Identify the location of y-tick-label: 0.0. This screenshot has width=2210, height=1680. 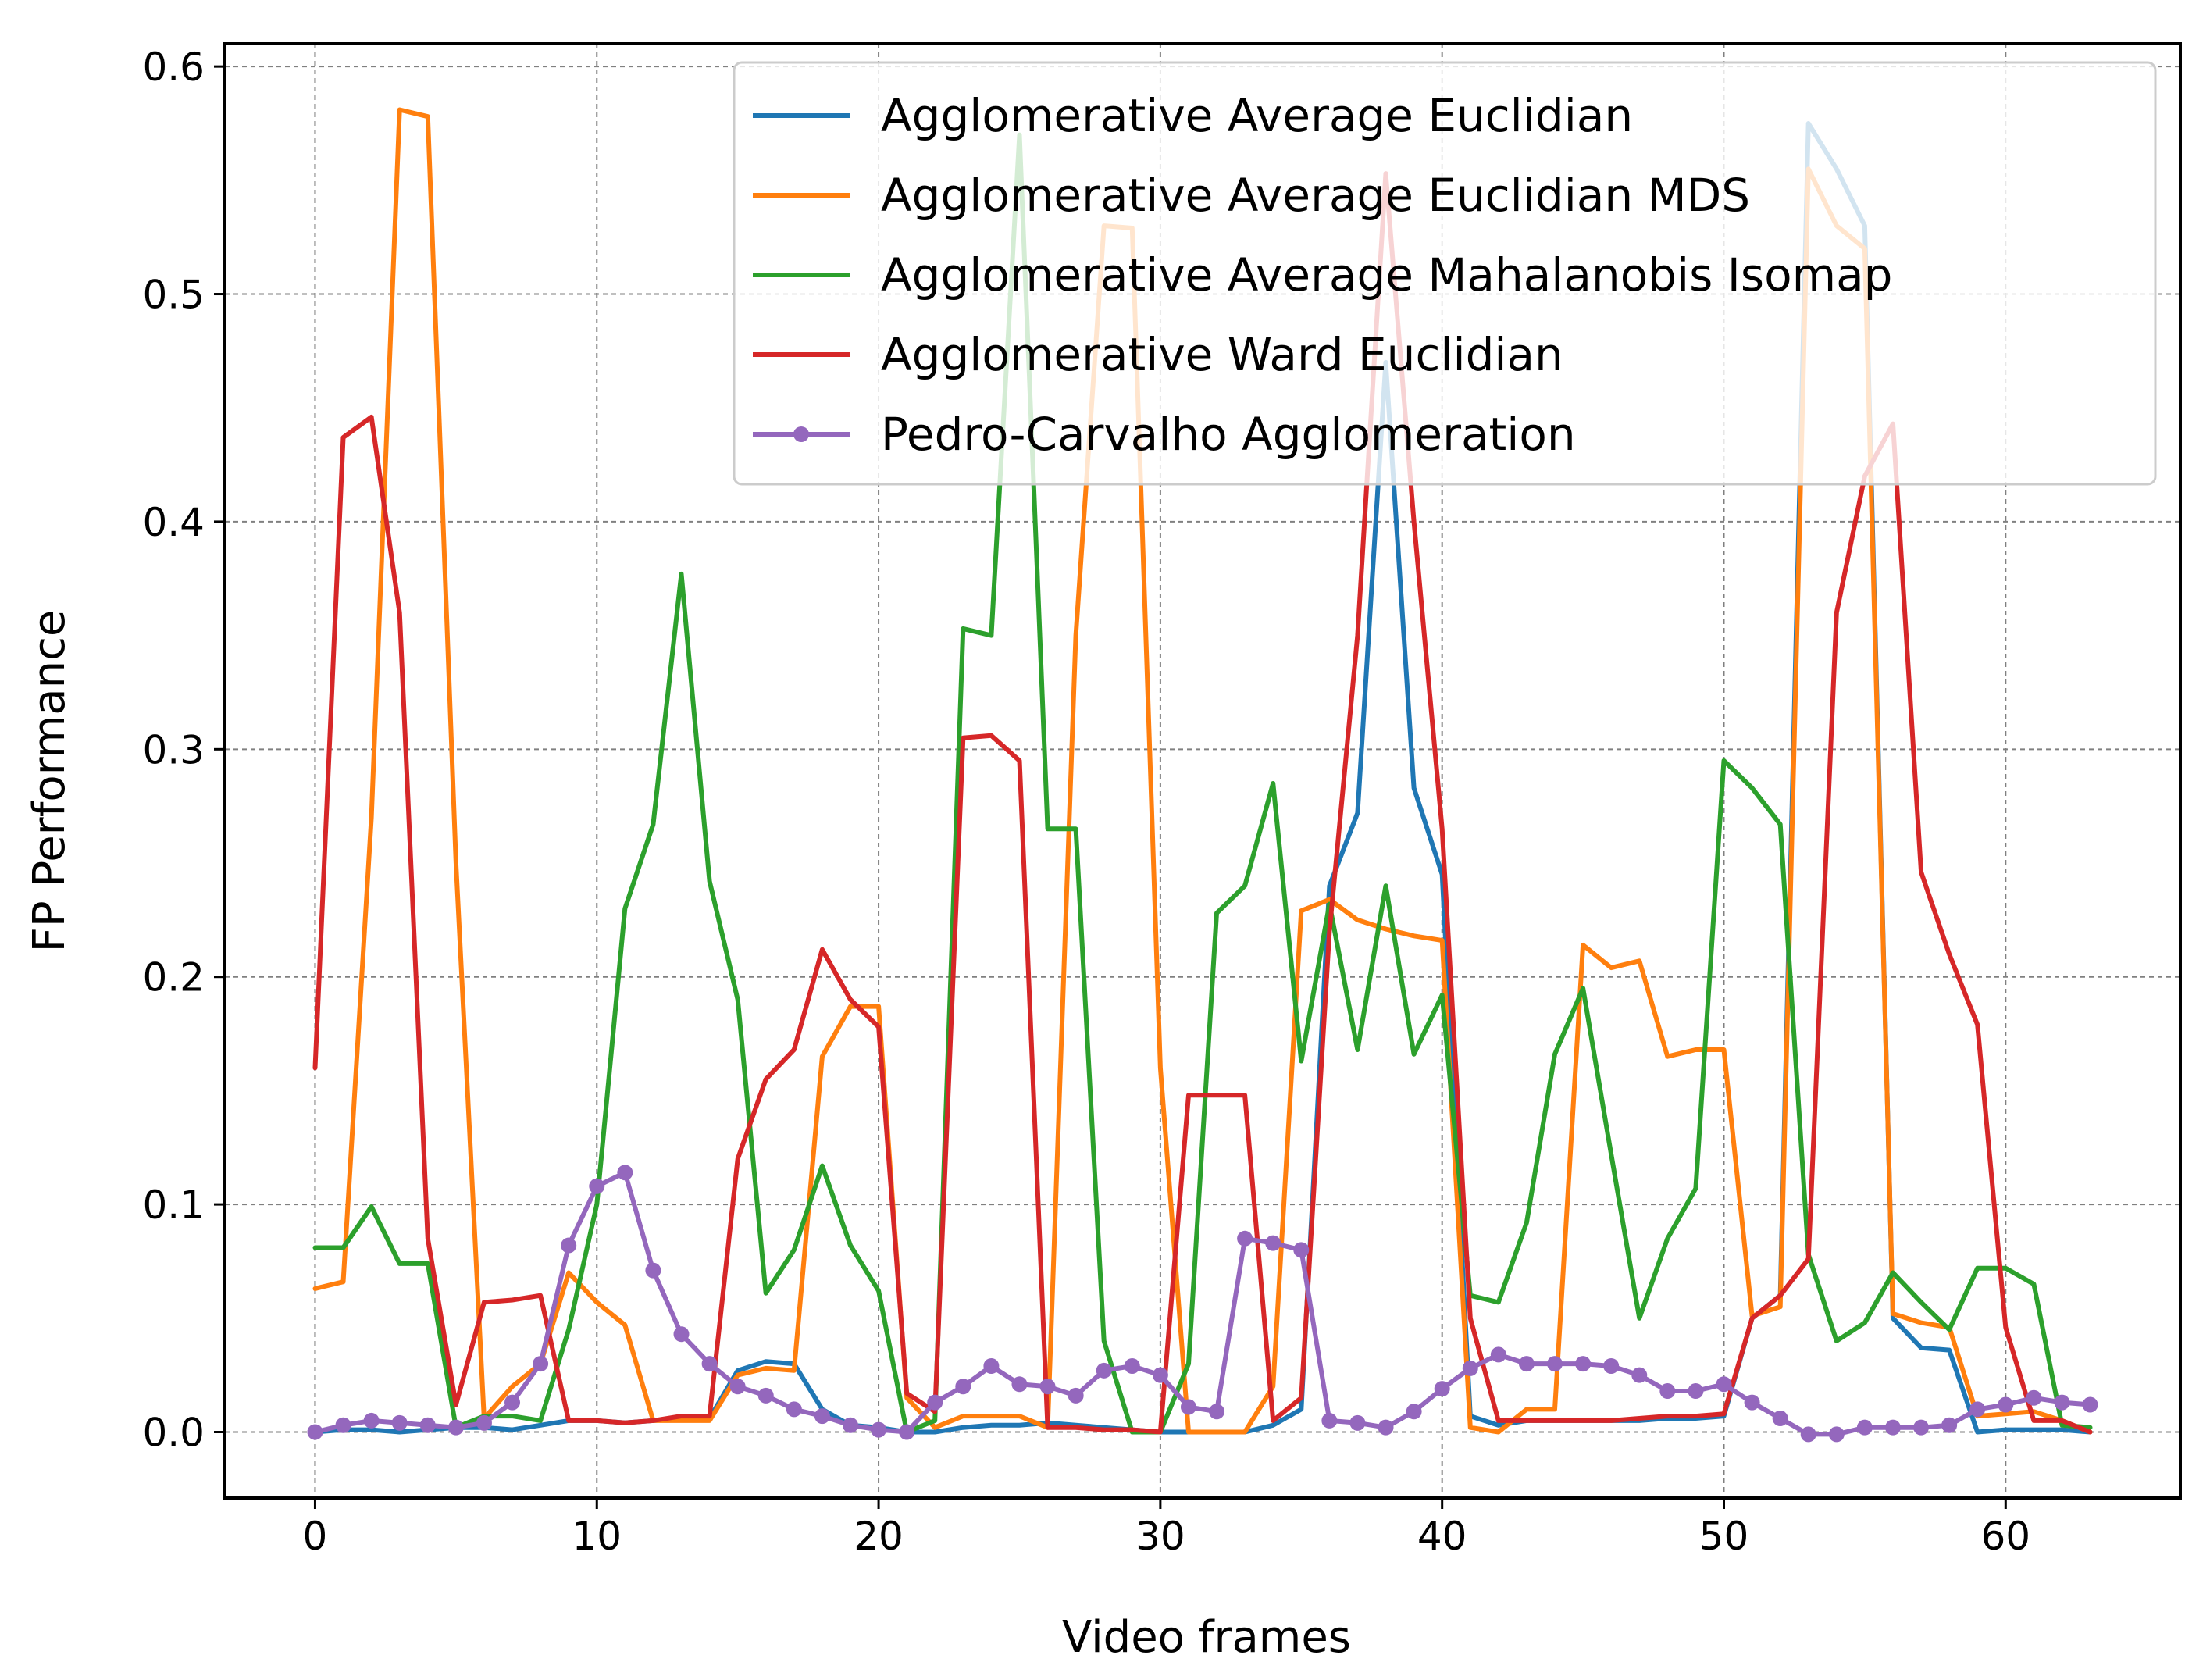
(173, 1432).